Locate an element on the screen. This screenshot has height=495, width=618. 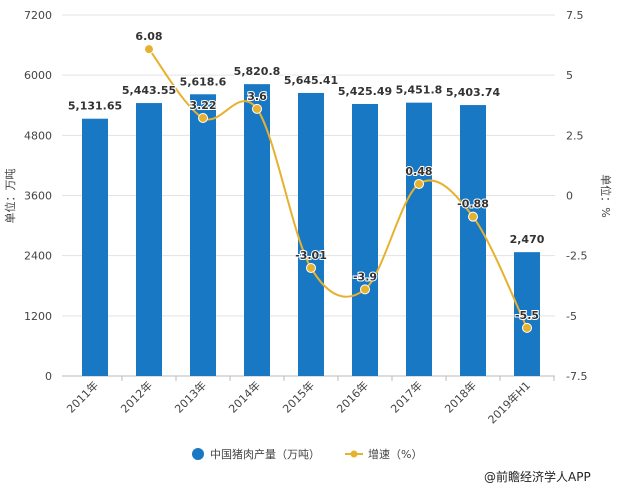
bar-value-label: 5,443.55 is located at coordinates (149, 90).